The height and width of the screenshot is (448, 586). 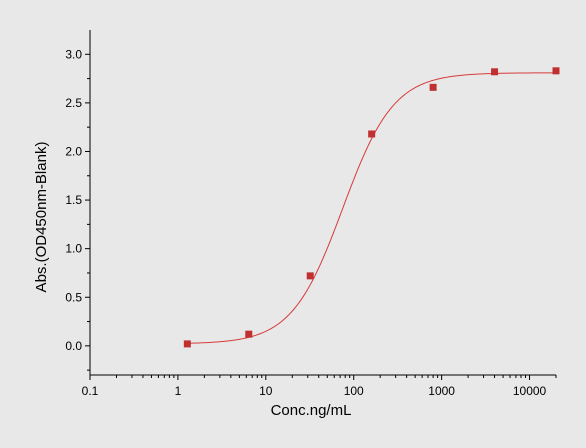 What do you see at coordinates (73, 249) in the screenshot?
I see `y-tick-label: 1.0` at bounding box center [73, 249].